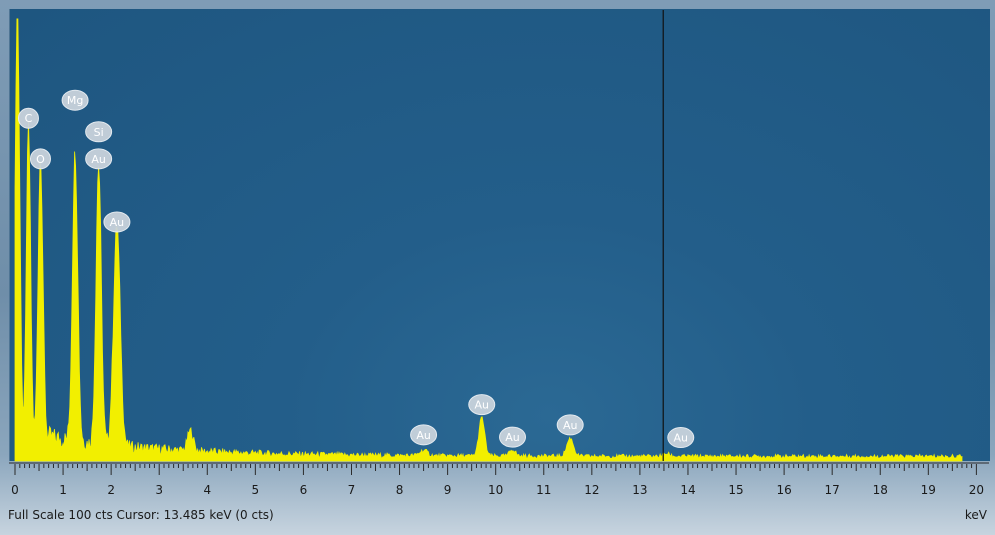  I want to click on peak-label-text: Mg, so click(75, 100).